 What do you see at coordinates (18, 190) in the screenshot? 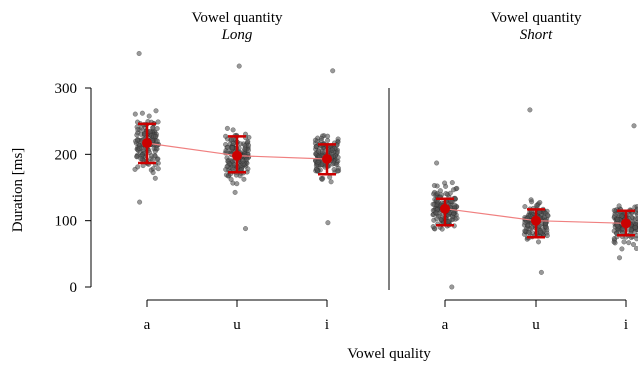
I see `y-axis-label: Duration [ms]` at bounding box center [18, 190].